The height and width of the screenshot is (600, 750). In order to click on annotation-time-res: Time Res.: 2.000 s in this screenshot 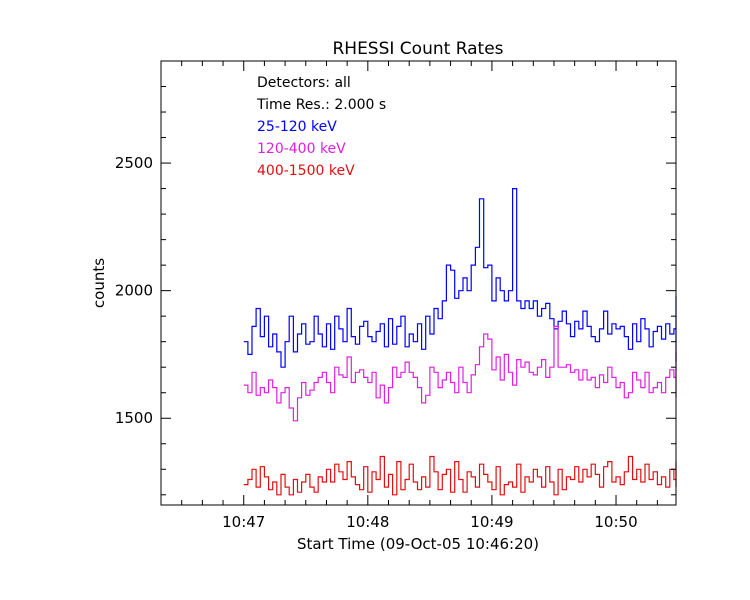, I will do `click(321, 105)`.